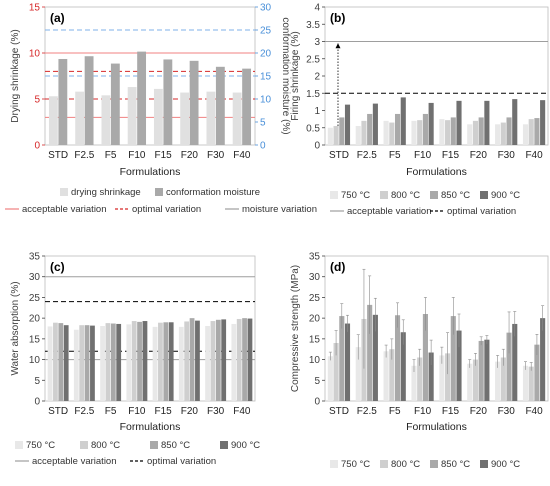 The width and height of the screenshot is (550, 486). What do you see at coordinates (367, 155) in the screenshot?
I see `firing-shrinkage-xtick-label: F2.5` at bounding box center [367, 155].